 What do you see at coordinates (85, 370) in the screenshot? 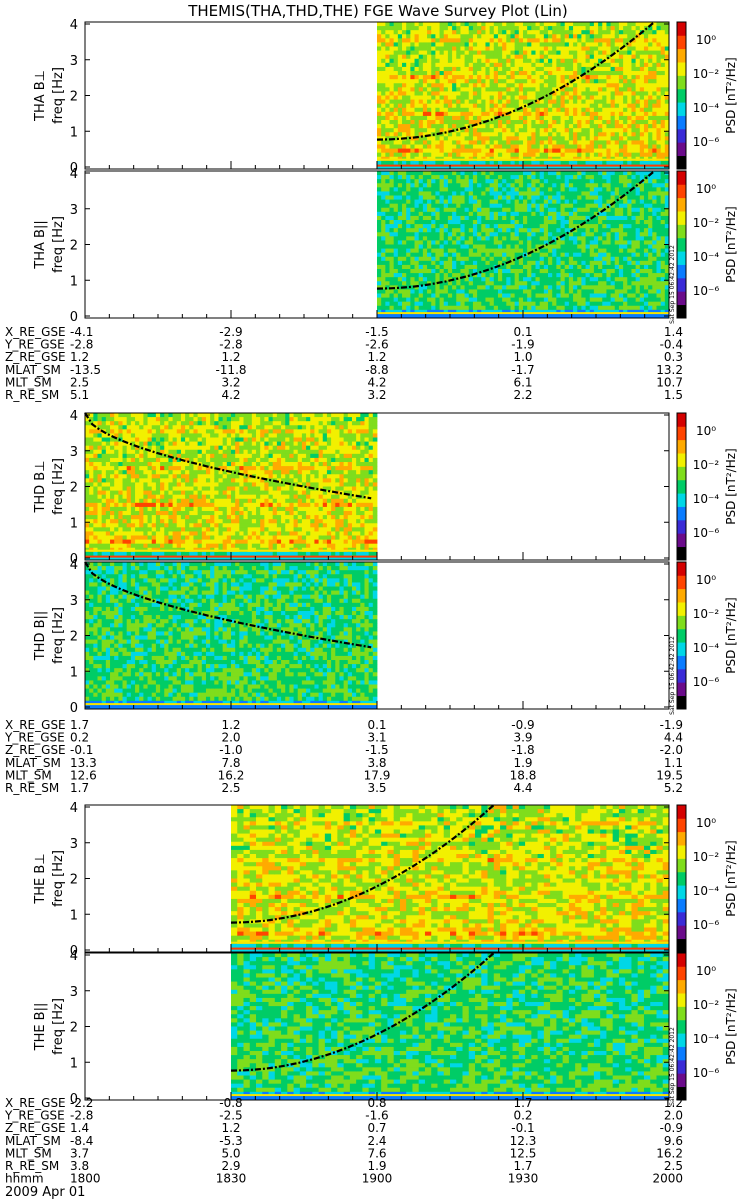
I see `ephemeris-value: -13.5` at bounding box center [85, 370].